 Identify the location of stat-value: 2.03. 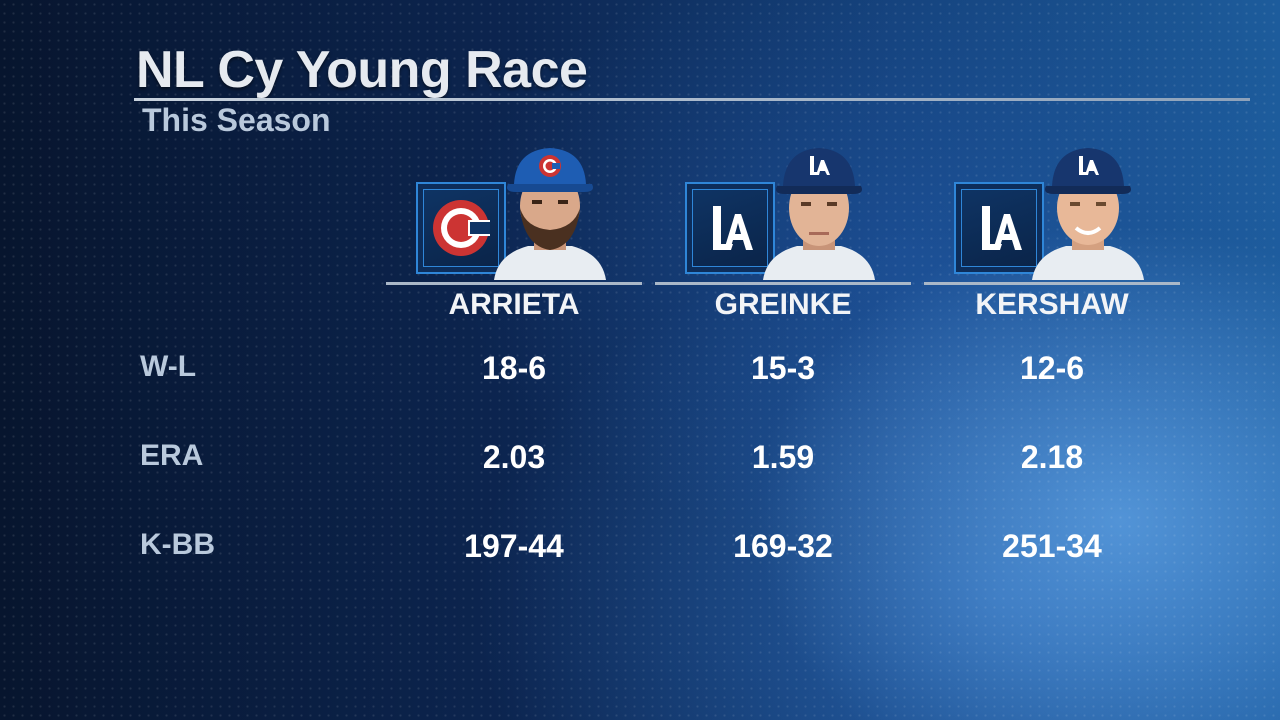
(514, 457).